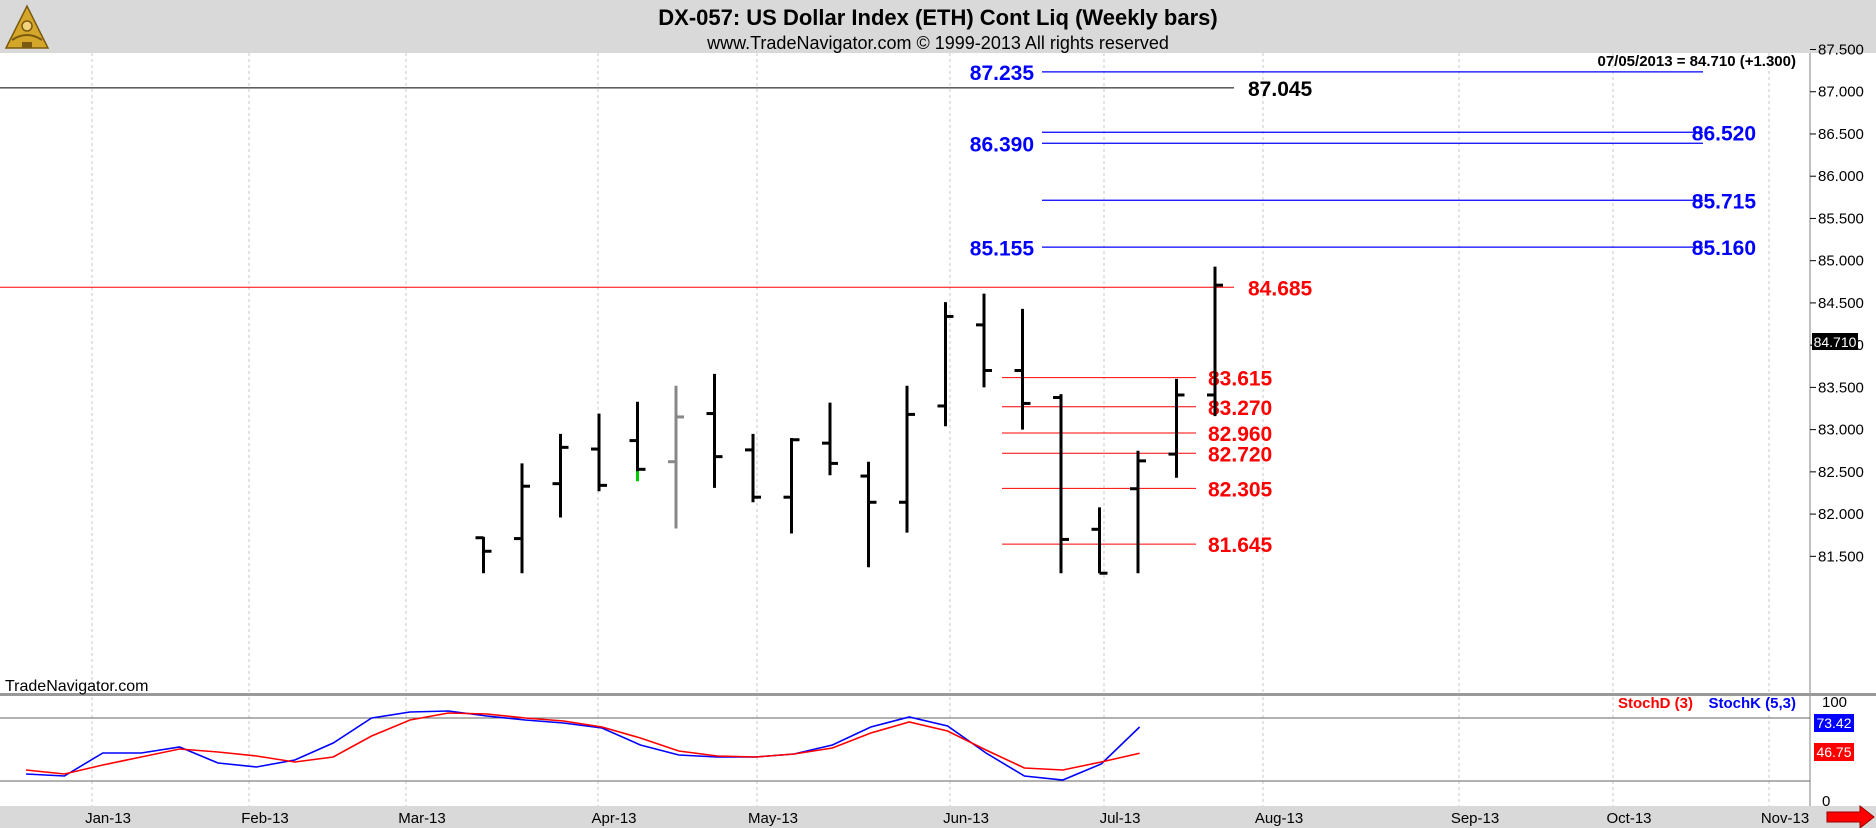  What do you see at coordinates (1724, 248) in the screenshot?
I see `level-label: 85.160` at bounding box center [1724, 248].